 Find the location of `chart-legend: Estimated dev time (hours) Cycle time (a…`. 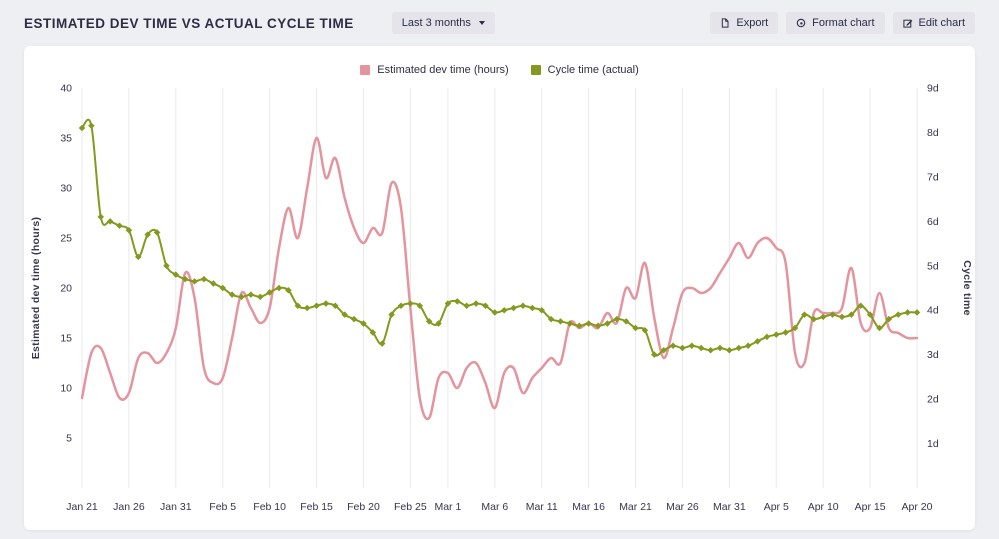

chart-legend: Estimated dev time (hours) Cycle time (a… is located at coordinates (499, 63).